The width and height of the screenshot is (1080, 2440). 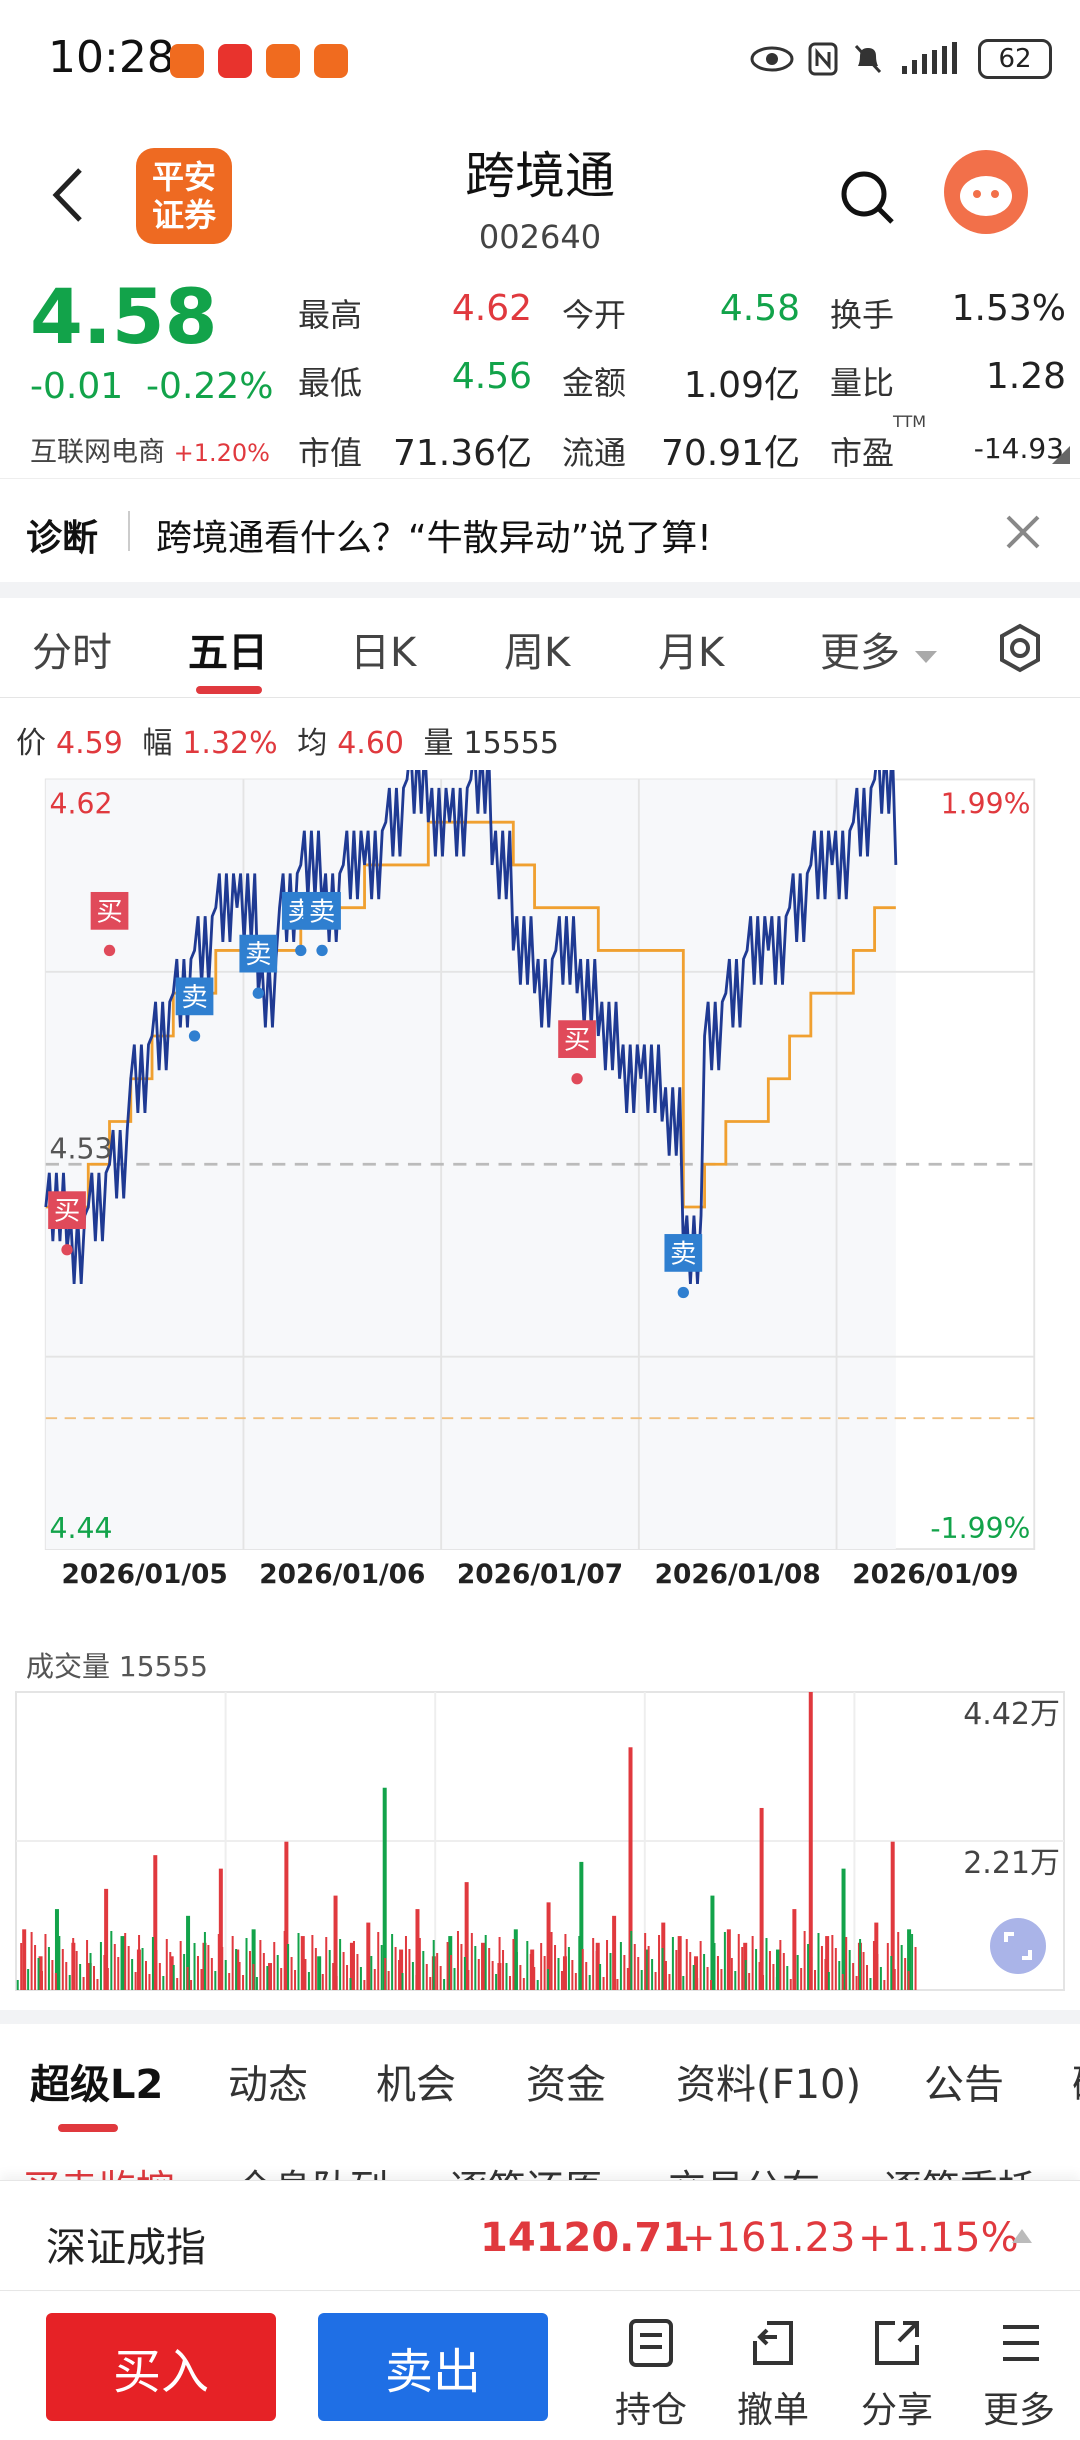 I want to click on trade-marker-dot, so click(x=109, y=950).